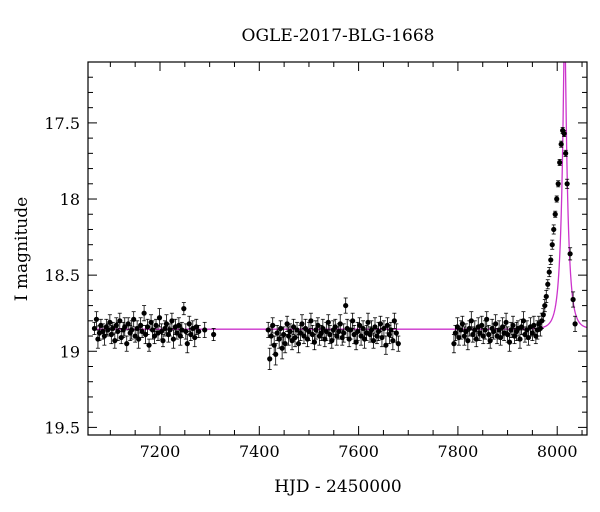 The width and height of the screenshot is (600, 512). What do you see at coordinates (160, 451) in the screenshot?
I see `x-tick-label: 7200` at bounding box center [160, 451].